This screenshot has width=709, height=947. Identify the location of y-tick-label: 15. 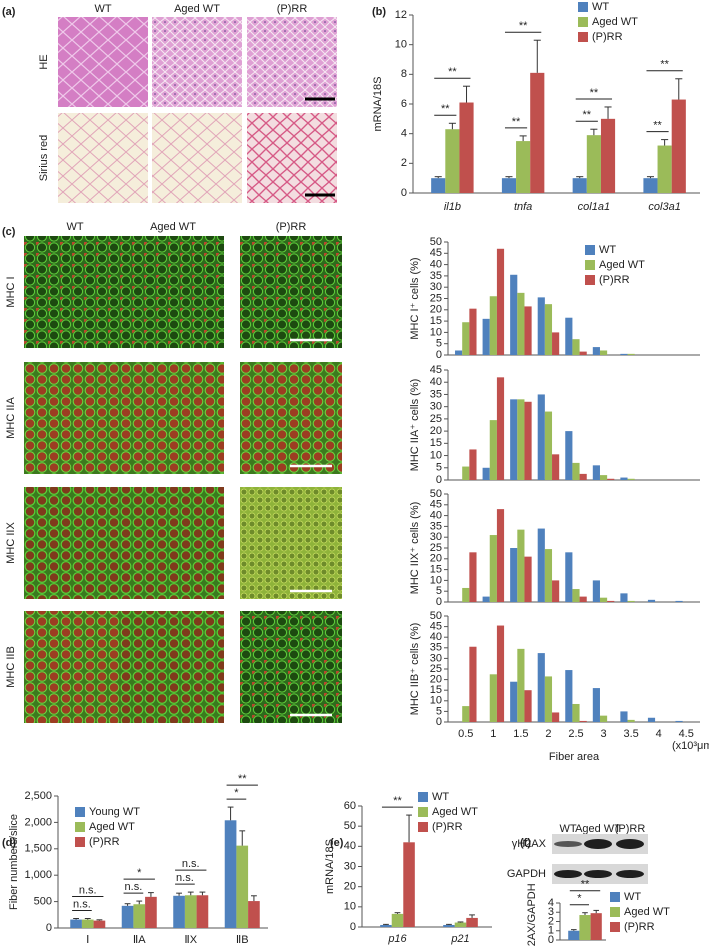
(436, 443).